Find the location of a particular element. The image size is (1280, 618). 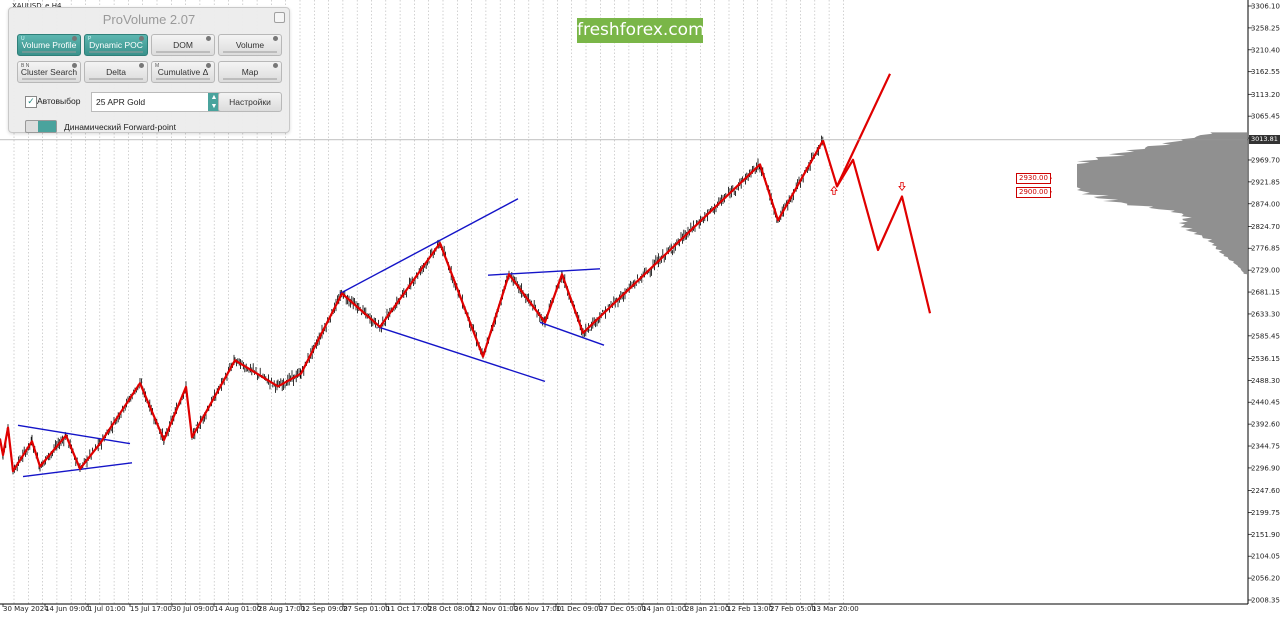

button-label: Map is located at coordinates (250, 72).